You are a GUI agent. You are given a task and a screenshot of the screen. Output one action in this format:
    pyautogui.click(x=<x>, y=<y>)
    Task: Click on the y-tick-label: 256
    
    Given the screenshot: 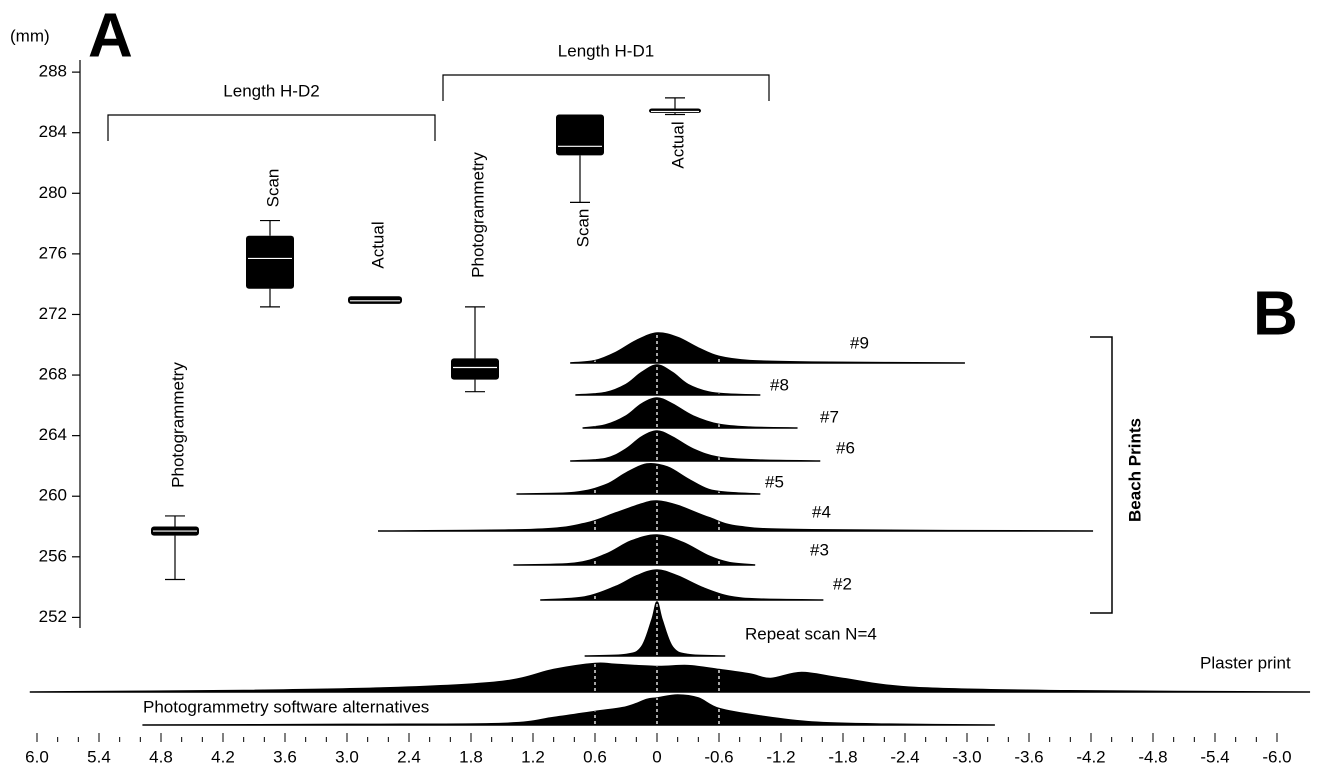 What is the action you would take?
    pyautogui.click(x=53, y=555)
    